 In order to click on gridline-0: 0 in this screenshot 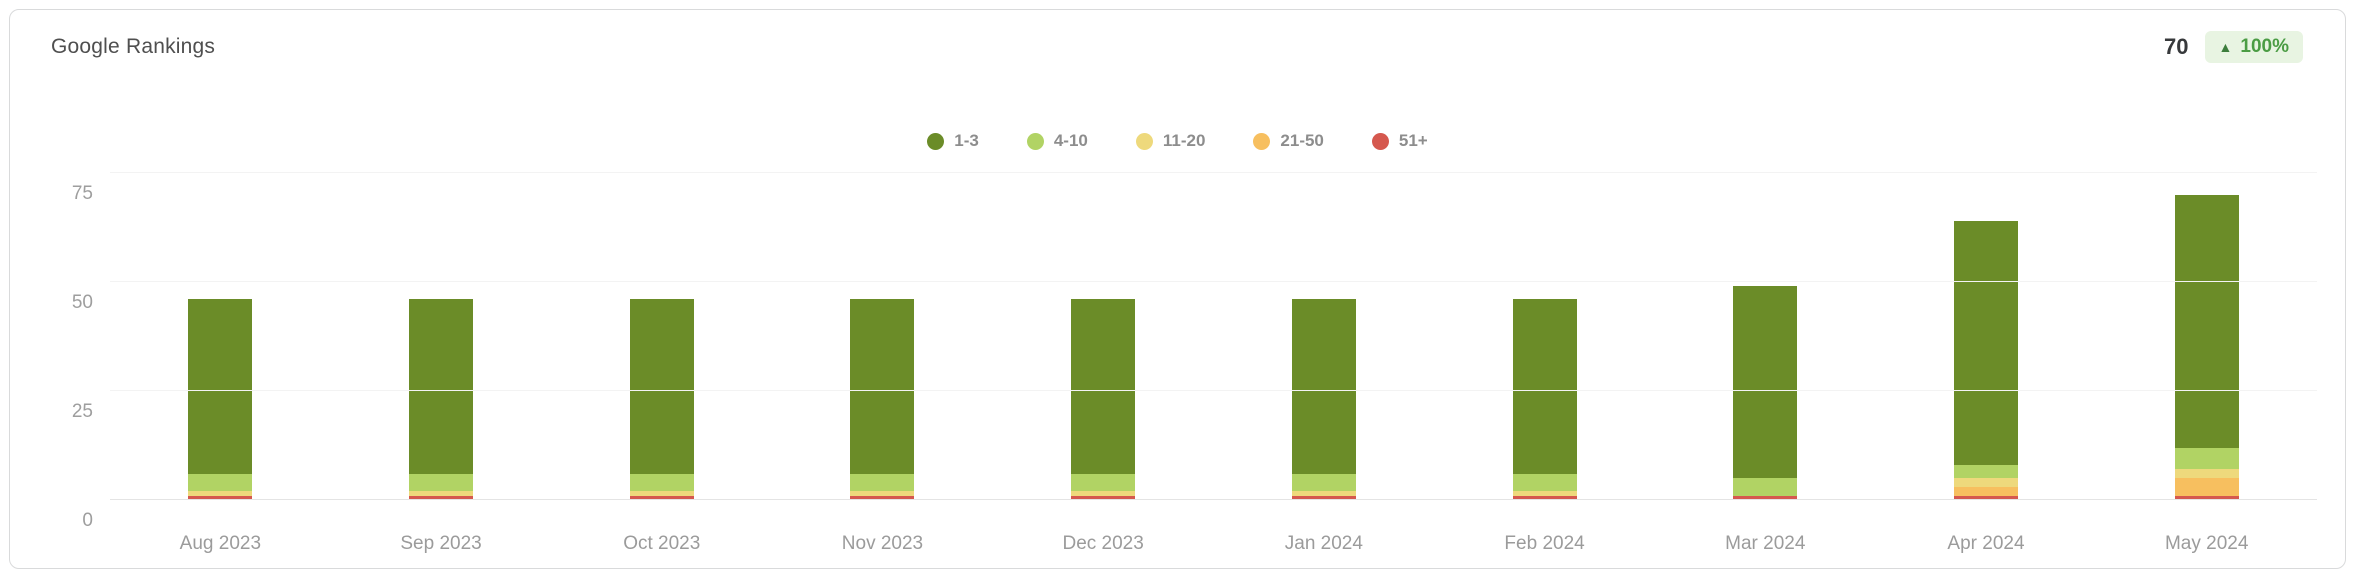, I will do `click(1199, 515)`.